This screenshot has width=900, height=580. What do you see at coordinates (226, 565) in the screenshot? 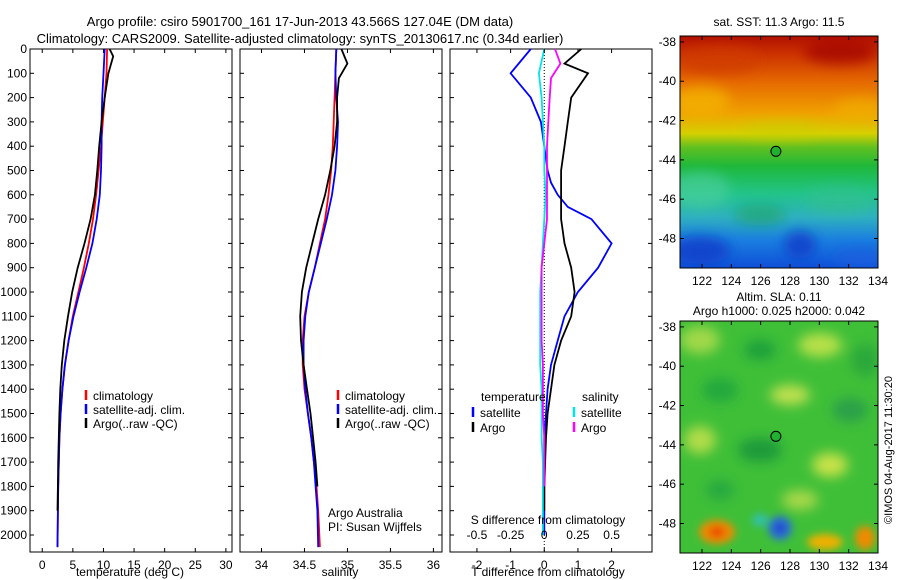
I see `x-tick-label: 30` at bounding box center [226, 565].